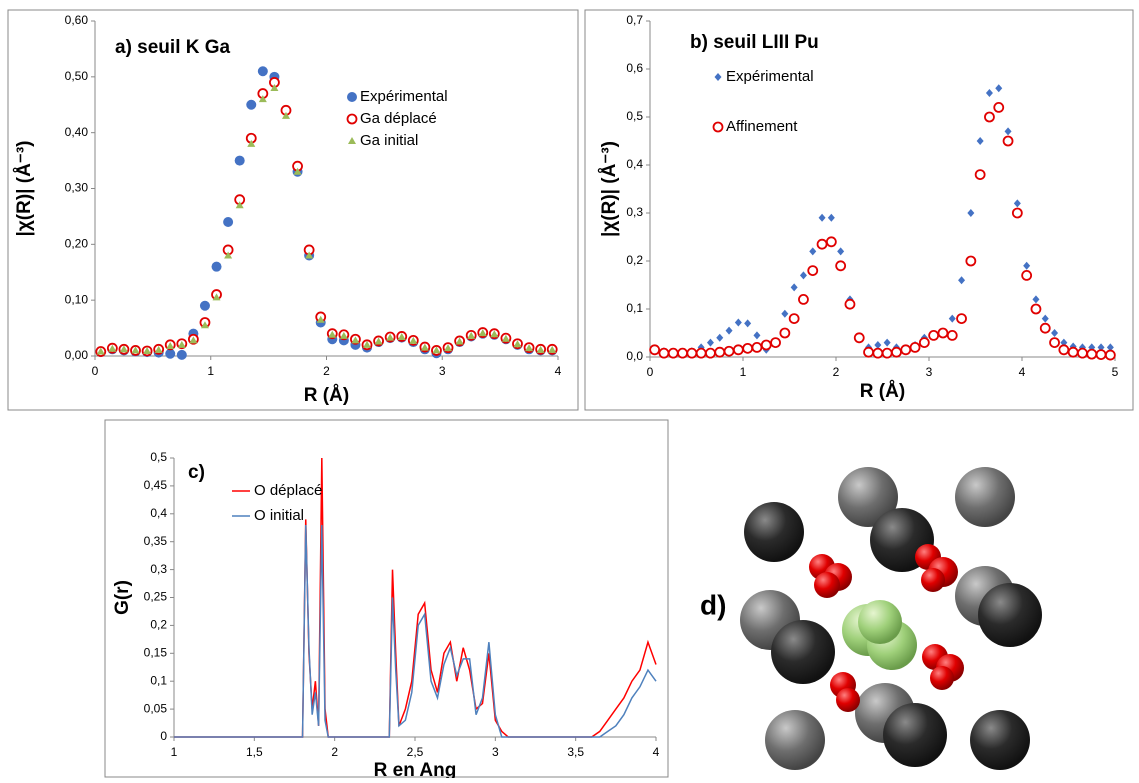  What do you see at coordinates (158, 457) in the screenshot?
I see `y-tick-label: 0,5` at bounding box center [158, 457].